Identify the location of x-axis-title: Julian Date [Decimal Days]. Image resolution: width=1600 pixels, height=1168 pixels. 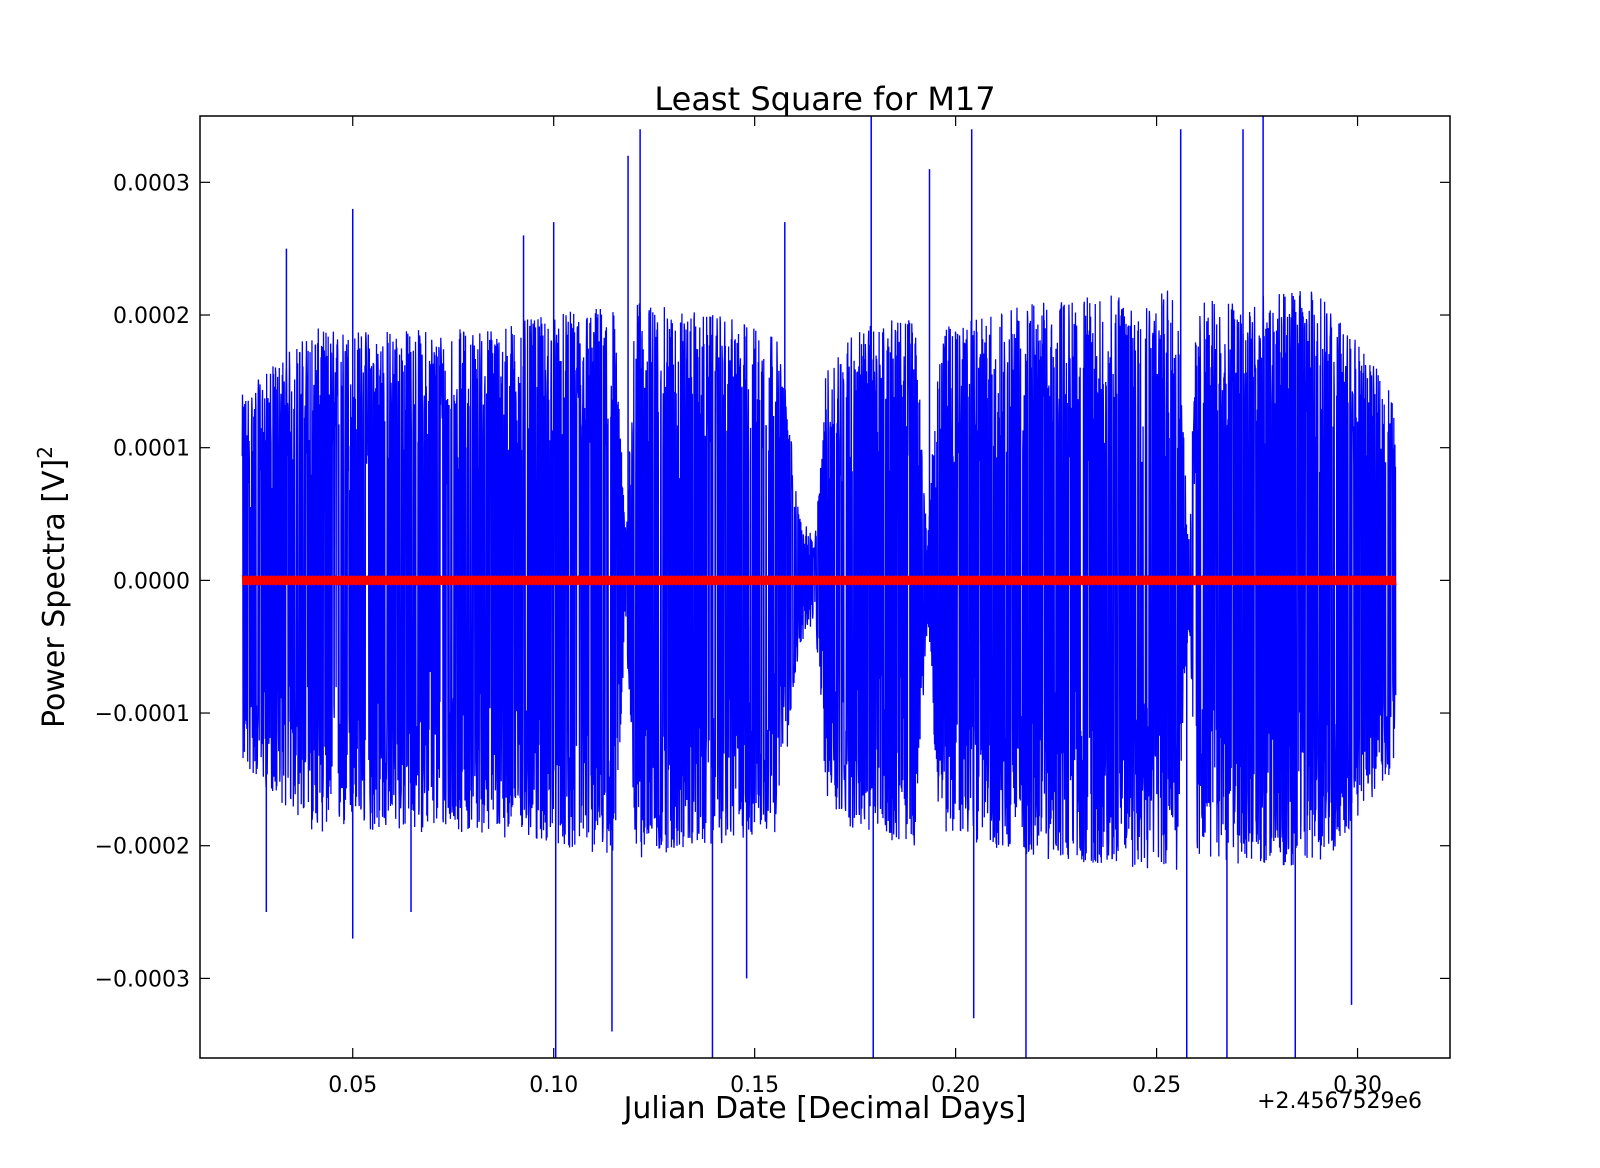
(824, 1108).